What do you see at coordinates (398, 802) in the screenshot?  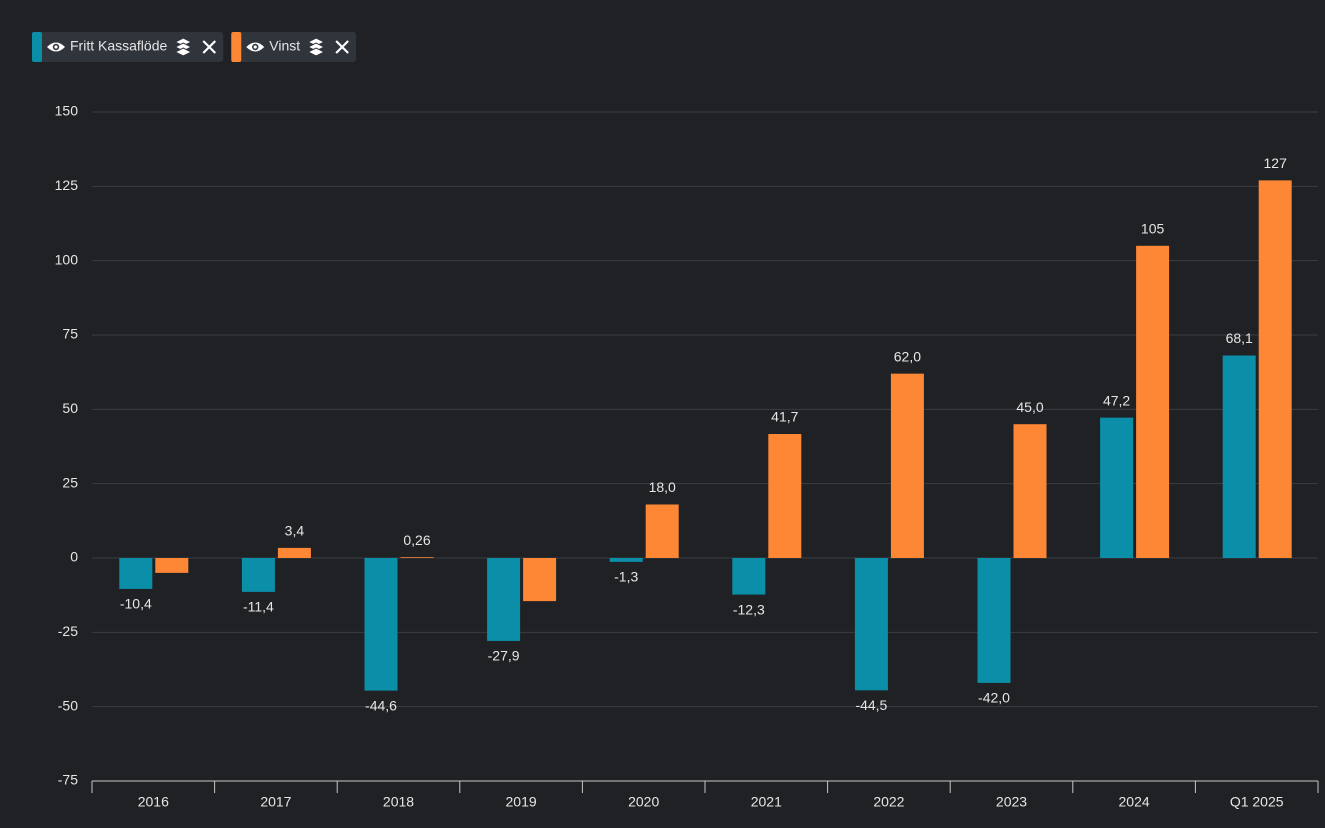 I see `x-tick-label: 2018` at bounding box center [398, 802].